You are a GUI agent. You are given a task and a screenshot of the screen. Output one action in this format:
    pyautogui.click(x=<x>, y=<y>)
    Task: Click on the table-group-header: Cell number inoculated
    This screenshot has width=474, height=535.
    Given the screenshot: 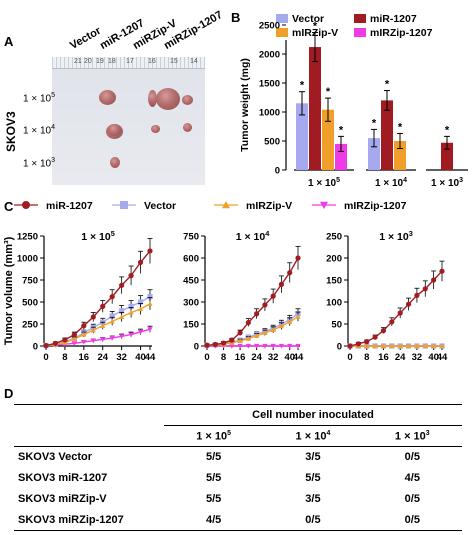 What is the action you would take?
    pyautogui.click(x=313, y=415)
    